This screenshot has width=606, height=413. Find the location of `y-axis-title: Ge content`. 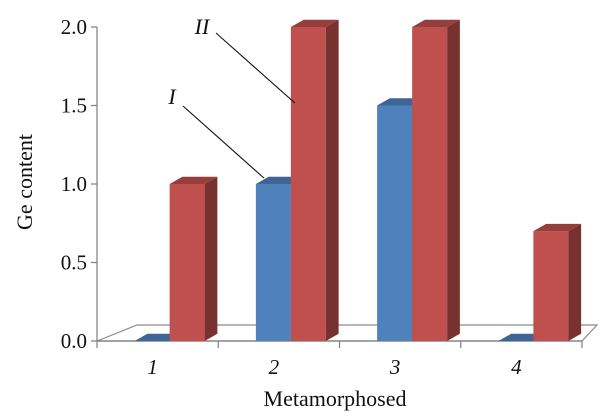

y-axis-title: Ge content is located at coordinates (24, 182).